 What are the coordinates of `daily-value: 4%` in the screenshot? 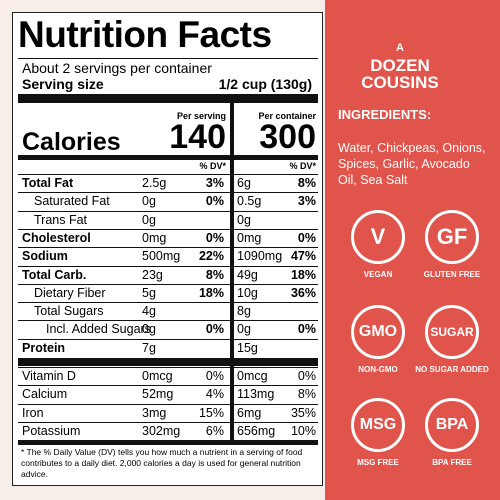 It's located at (214, 394).